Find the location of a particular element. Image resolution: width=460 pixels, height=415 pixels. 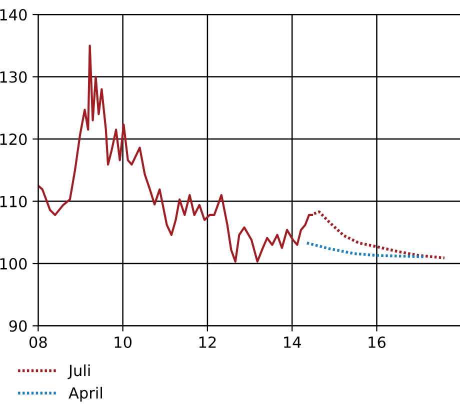

y-tick-label: 130 is located at coordinates (13, 77).